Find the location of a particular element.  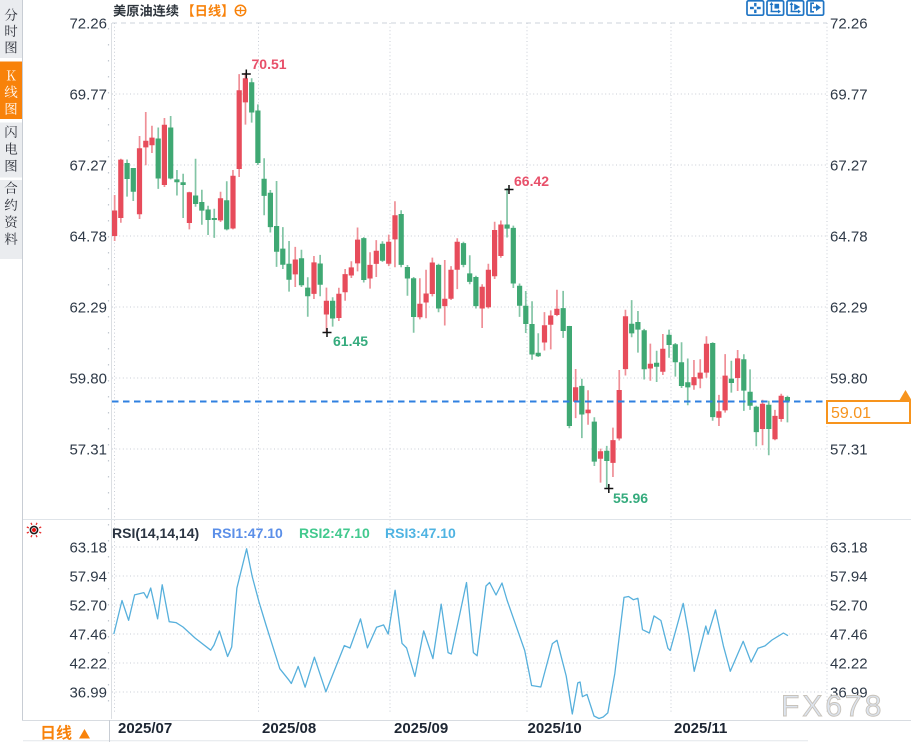

svg-text: 2025/09 is located at coordinates (421, 728).